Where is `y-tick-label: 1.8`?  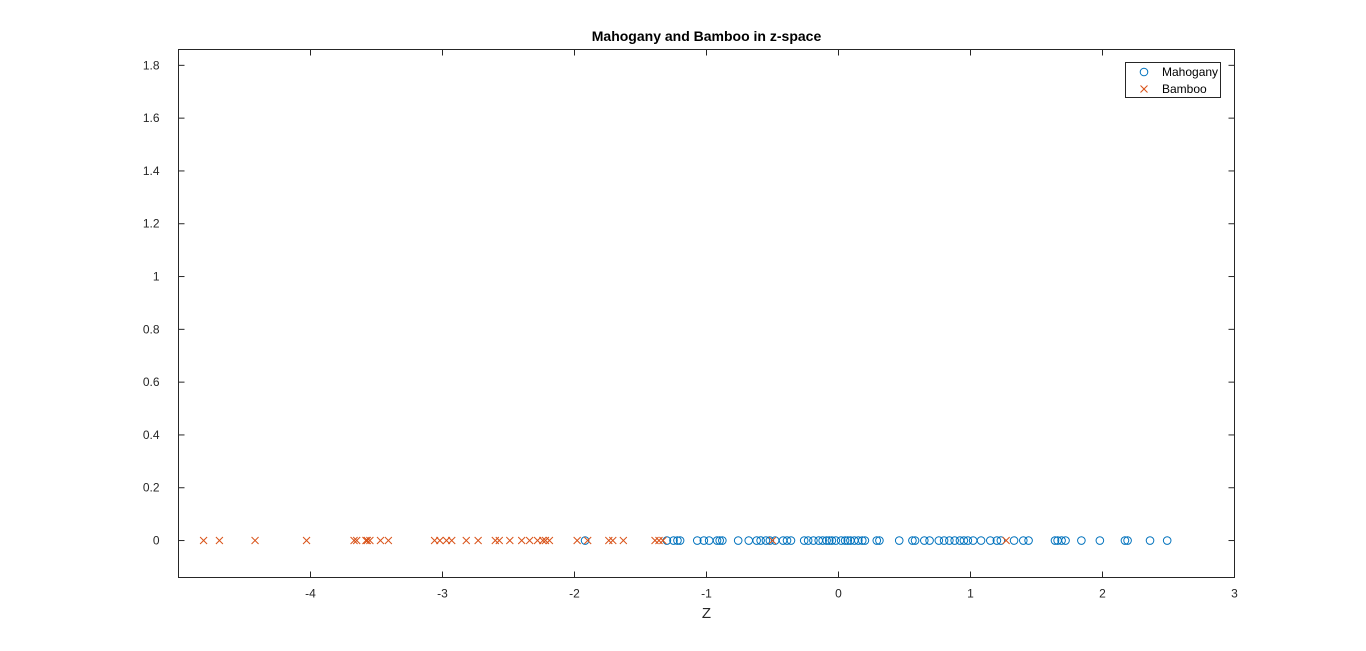 y-tick-label: 1.8 is located at coordinates (151, 65).